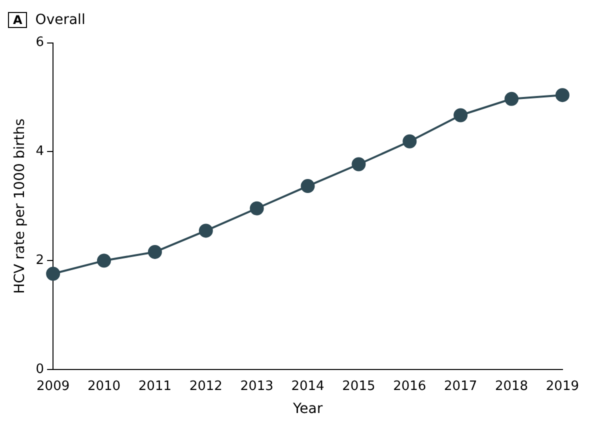 The image size is (590, 432). Describe the element at coordinates (155, 386) in the screenshot. I see `x-tick-label: 2011` at that location.